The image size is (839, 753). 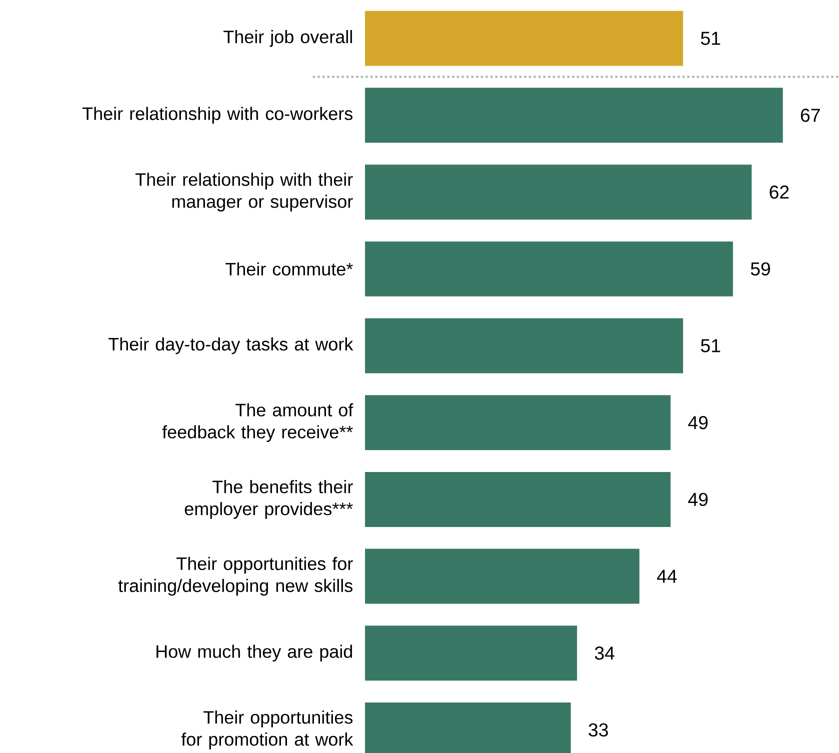 What do you see at coordinates (254, 653) in the screenshot?
I see `y-tick-label: How much they are paid` at bounding box center [254, 653].